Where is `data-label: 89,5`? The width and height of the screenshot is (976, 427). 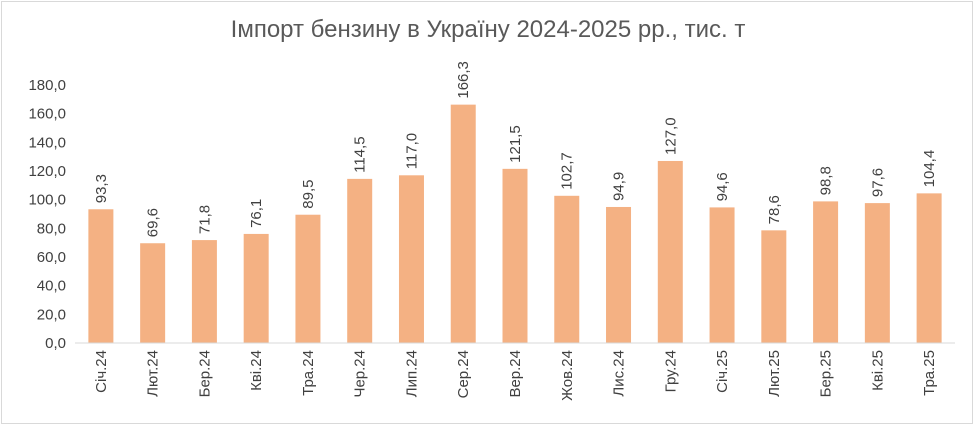 data-label: 89,5 is located at coordinates (308, 194).